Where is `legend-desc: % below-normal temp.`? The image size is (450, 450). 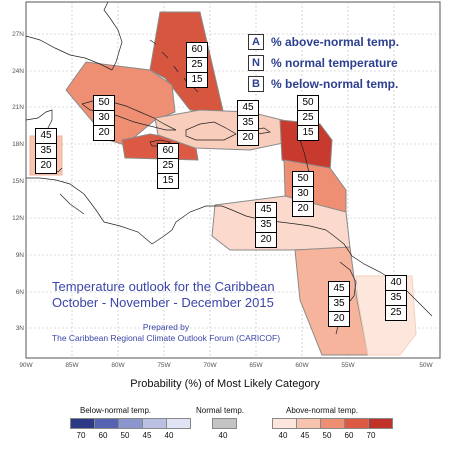
legend-desc: % below-normal temp. is located at coordinates (335, 84).